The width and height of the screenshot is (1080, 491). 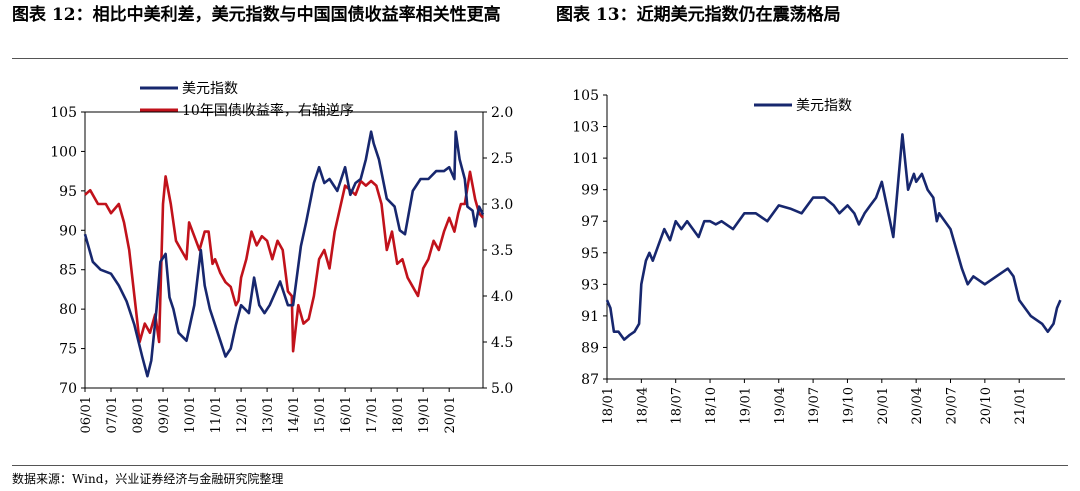 What do you see at coordinates (540, 465) in the screenshot?
I see `bottom-divider` at bounding box center [540, 465].